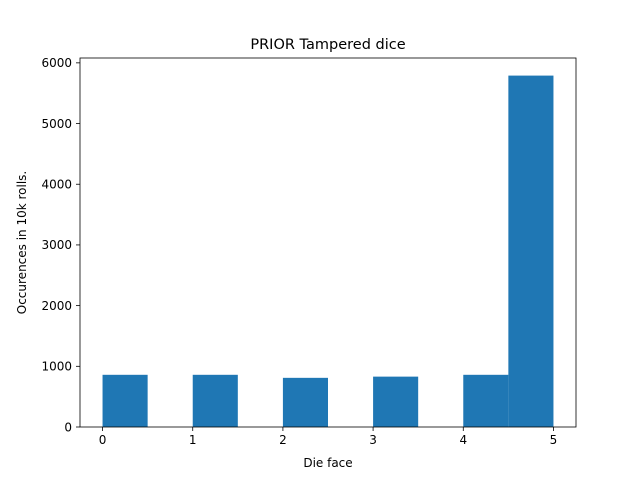 Image resolution: width=640 pixels, height=480 pixels. What do you see at coordinates (554, 440) in the screenshot?
I see `x-tick-label-5: 5` at bounding box center [554, 440].